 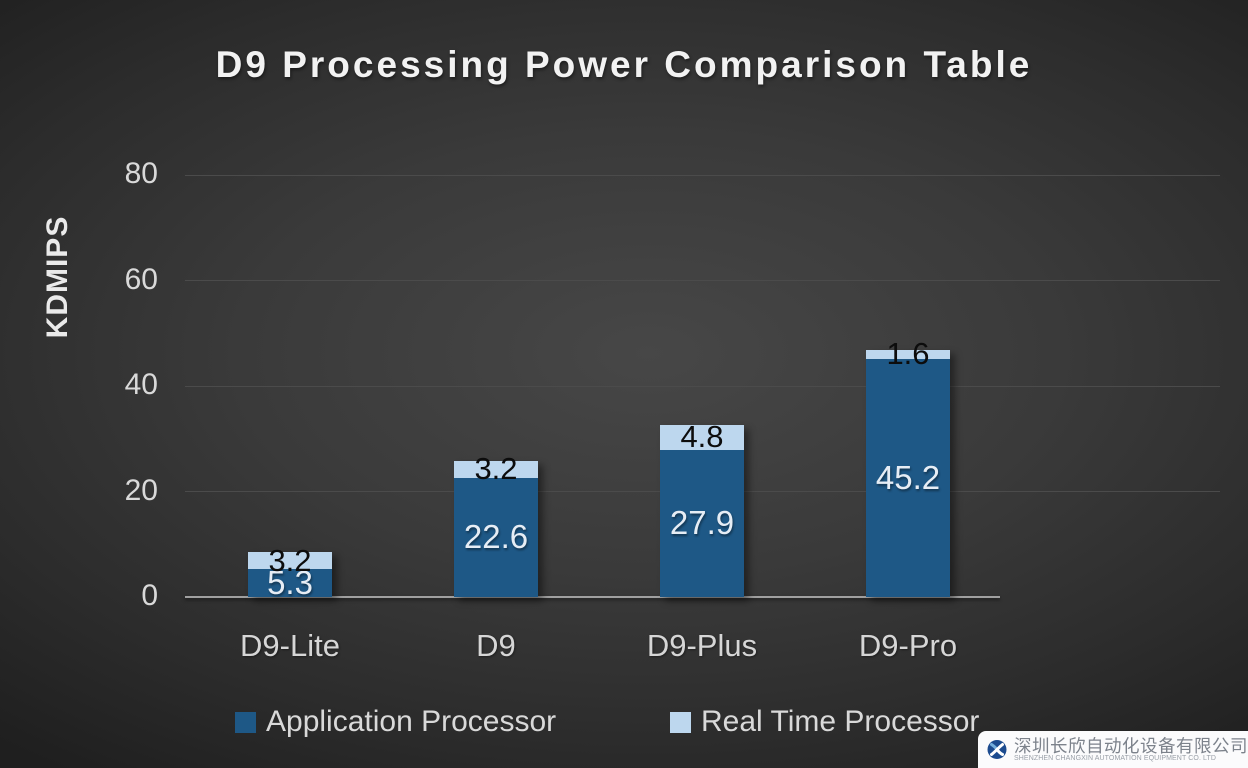 I want to click on value-label-real-time-processor: 4.8, so click(x=702, y=437).